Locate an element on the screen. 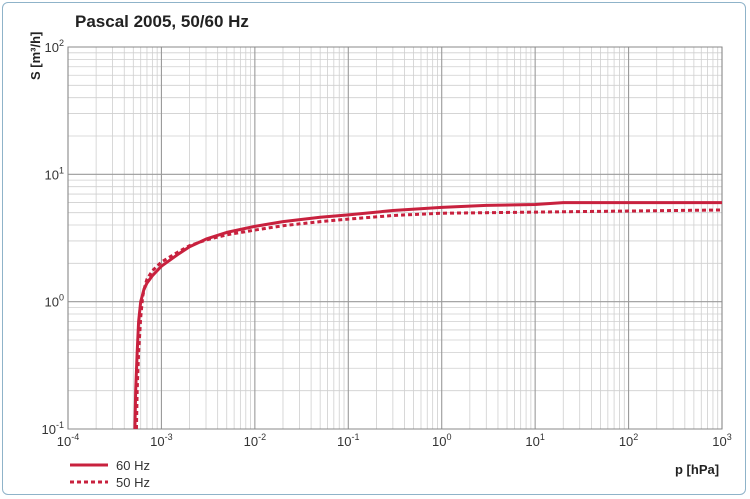 The image size is (750, 499). x-tick-labels: 10⁻⁴ 10⁻³ 10⁻² 10⁻¹ 10⁰ 10¹ 10² 10³ is located at coordinates (394, 440).